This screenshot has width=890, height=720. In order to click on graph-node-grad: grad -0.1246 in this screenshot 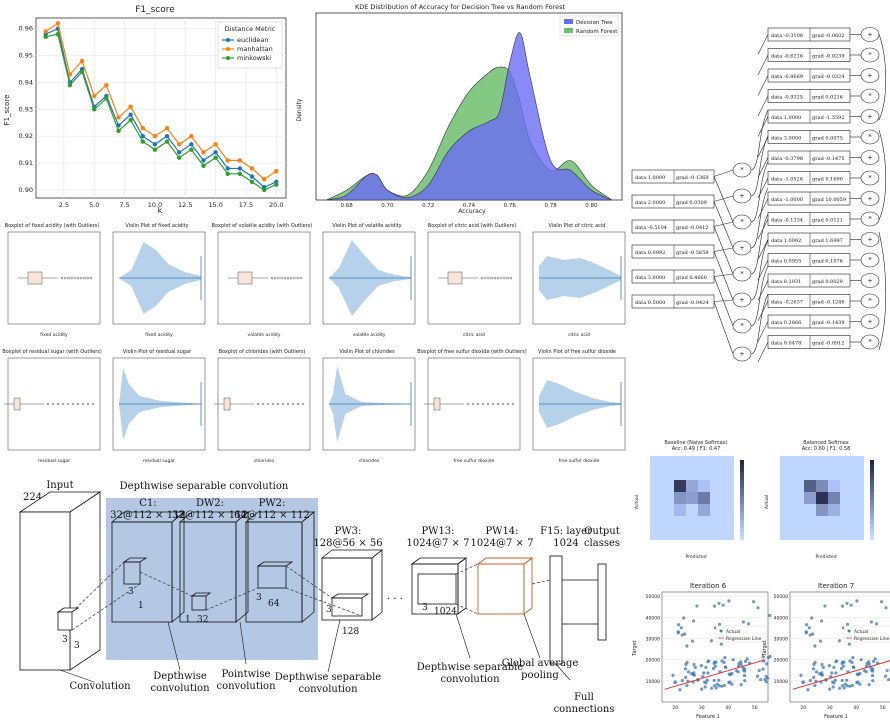, I will do `click(828, 303)`.